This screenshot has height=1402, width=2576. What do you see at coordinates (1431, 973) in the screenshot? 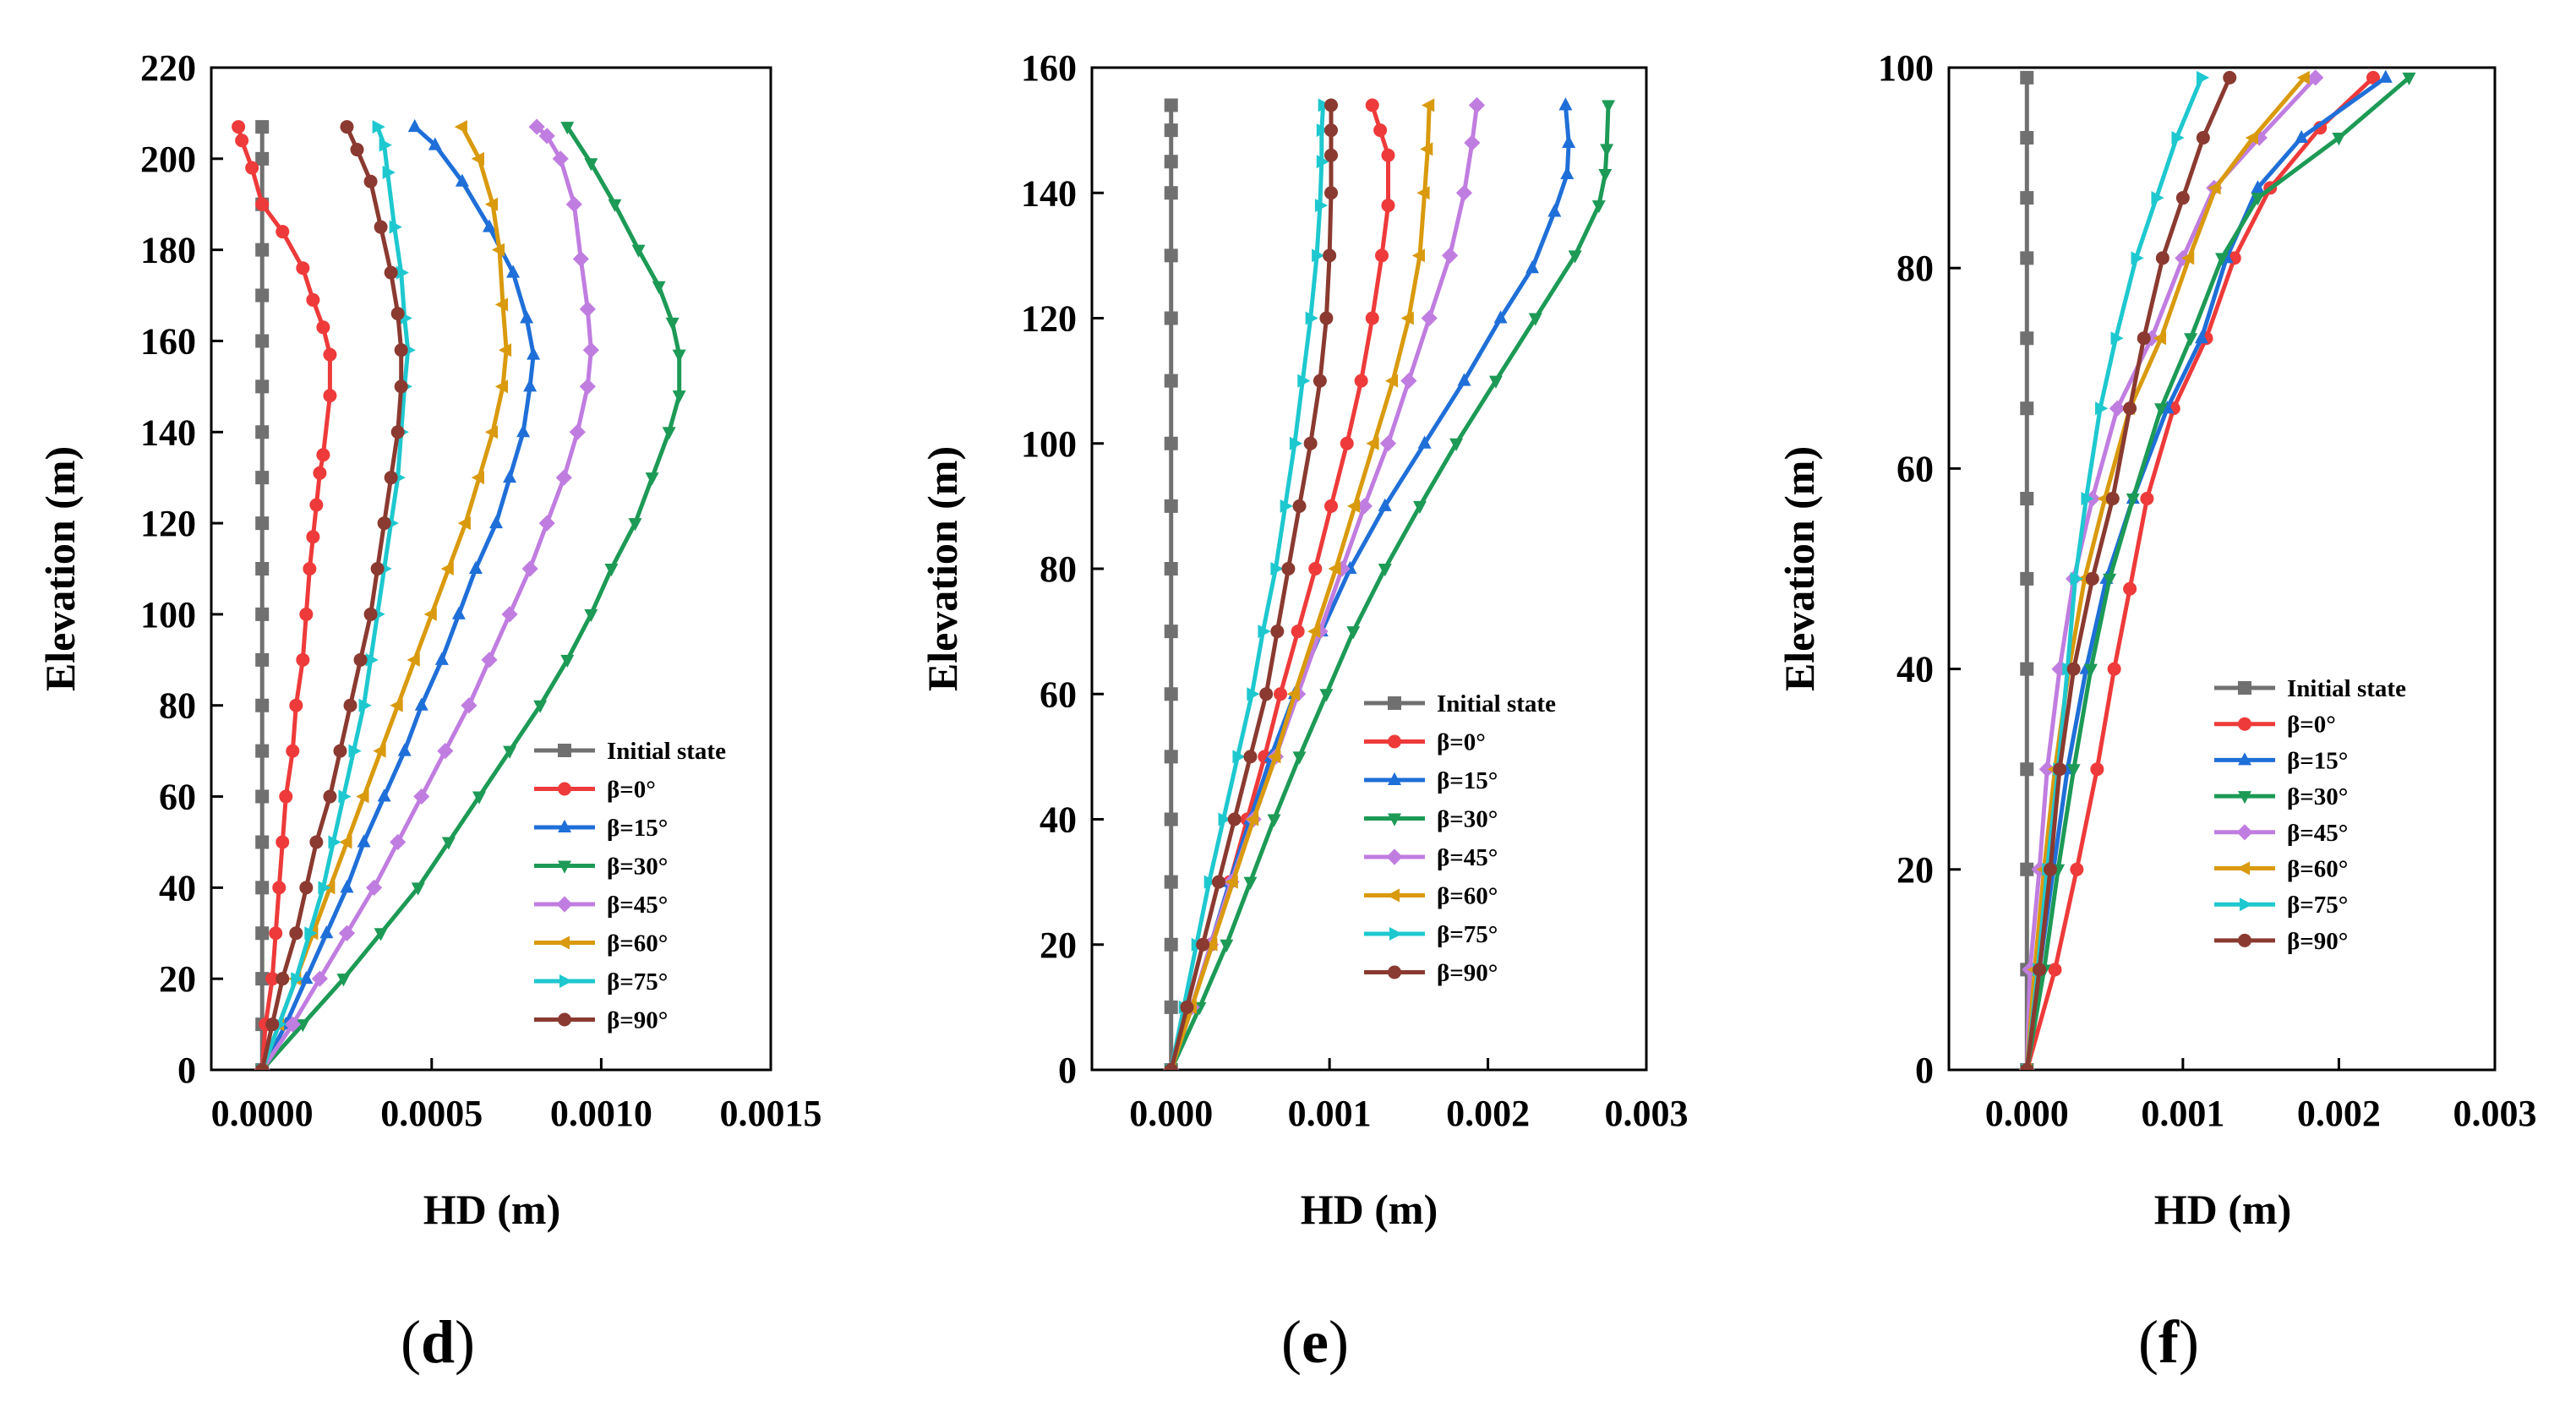
I see `legend-entry: β=90°` at bounding box center [1431, 973].